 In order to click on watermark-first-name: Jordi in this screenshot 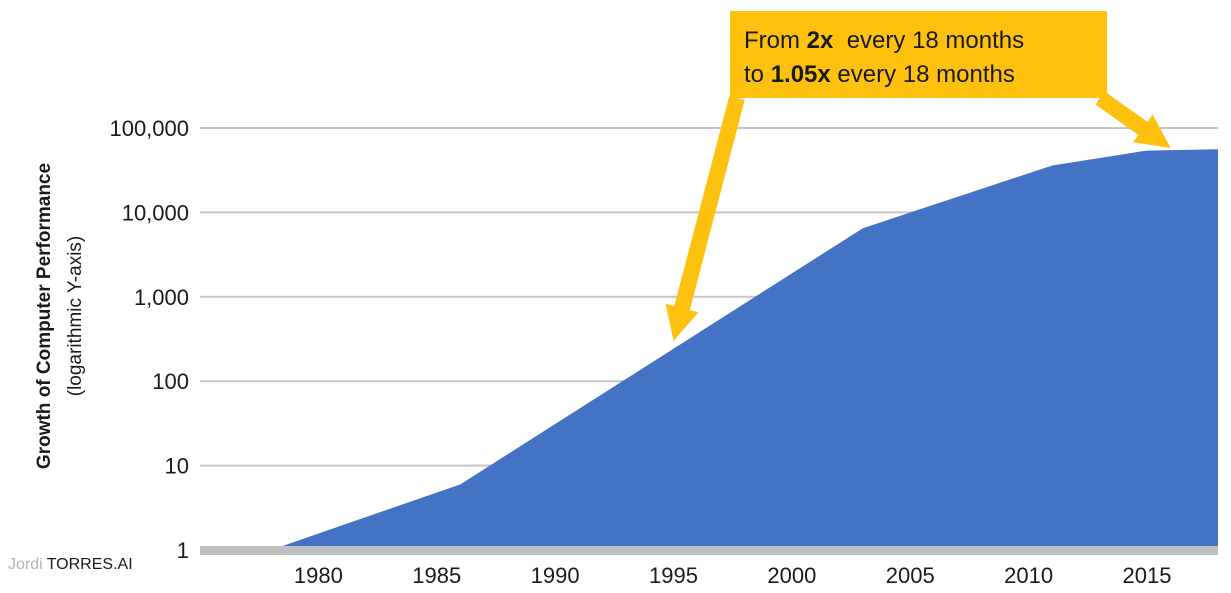, I will do `click(25, 564)`.